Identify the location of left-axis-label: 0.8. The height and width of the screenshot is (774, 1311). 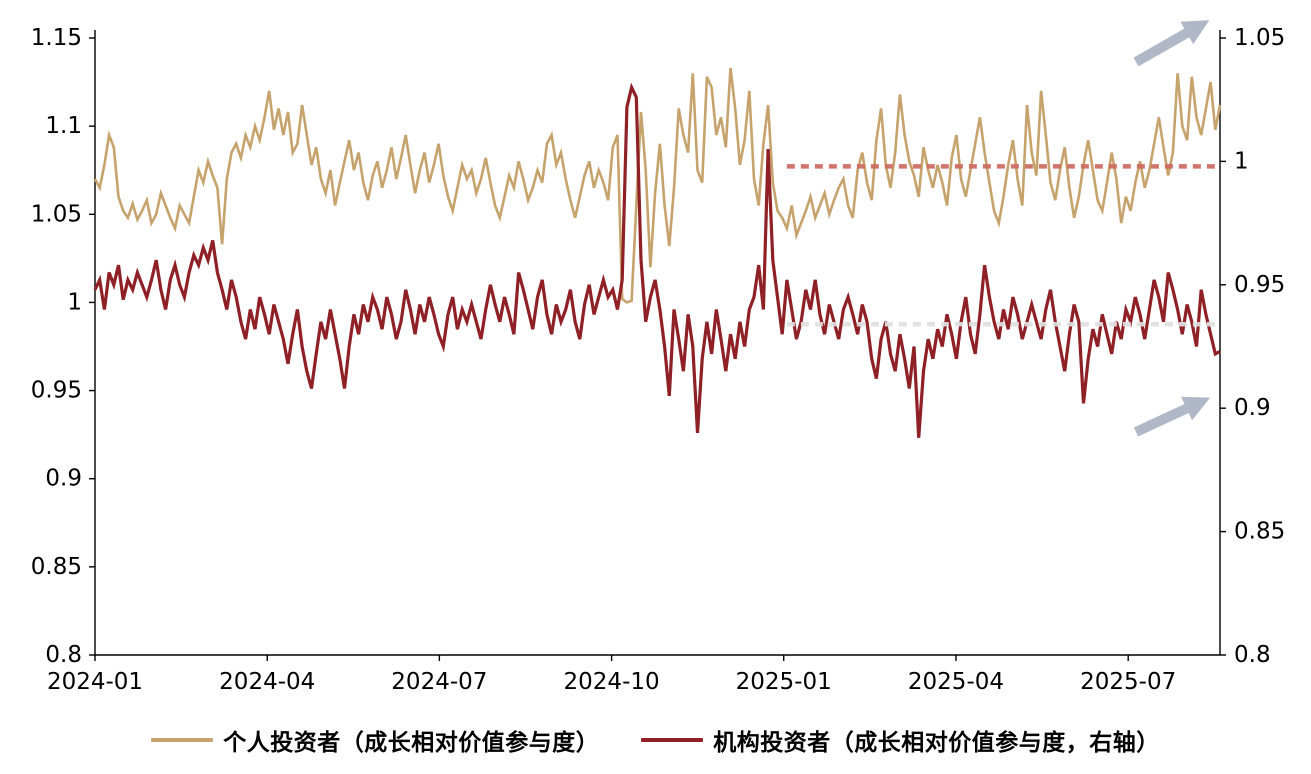
(63, 655).